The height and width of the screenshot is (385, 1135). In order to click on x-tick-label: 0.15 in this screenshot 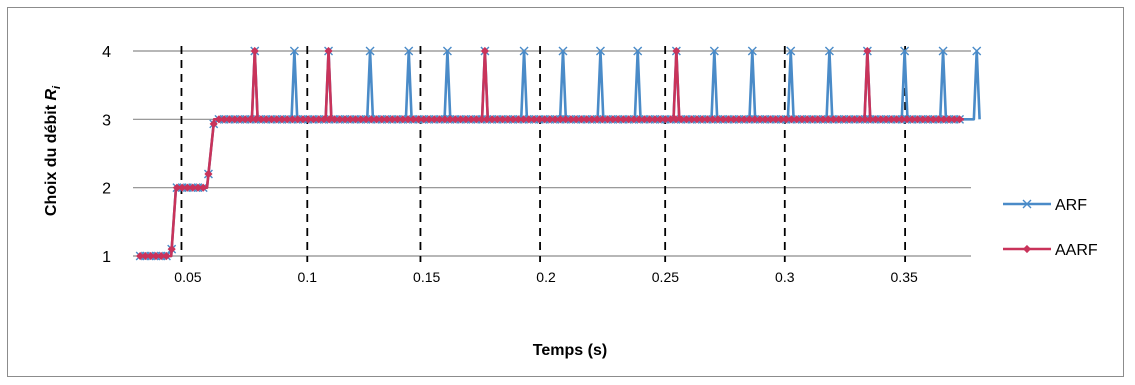, I will do `click(426, 277)`.